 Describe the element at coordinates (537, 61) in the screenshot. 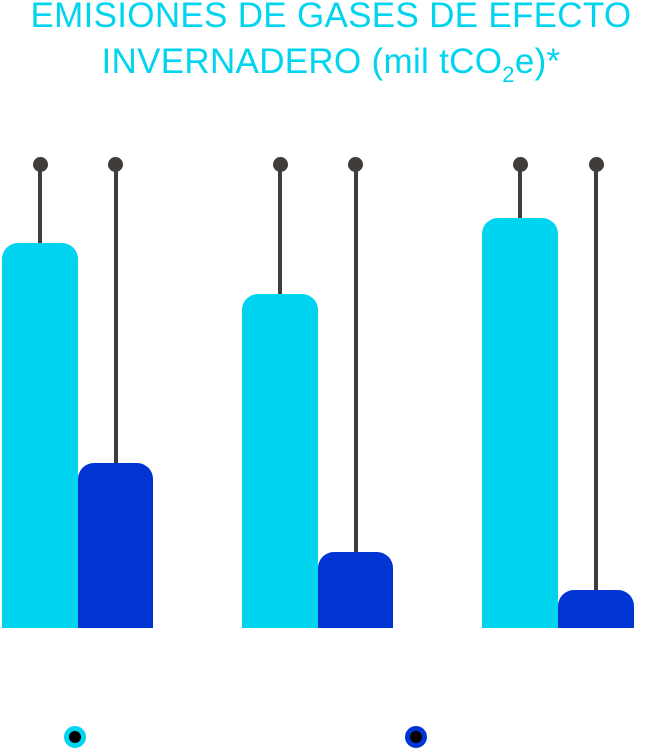

I see `chart-title-suffix: e)*` at that location.